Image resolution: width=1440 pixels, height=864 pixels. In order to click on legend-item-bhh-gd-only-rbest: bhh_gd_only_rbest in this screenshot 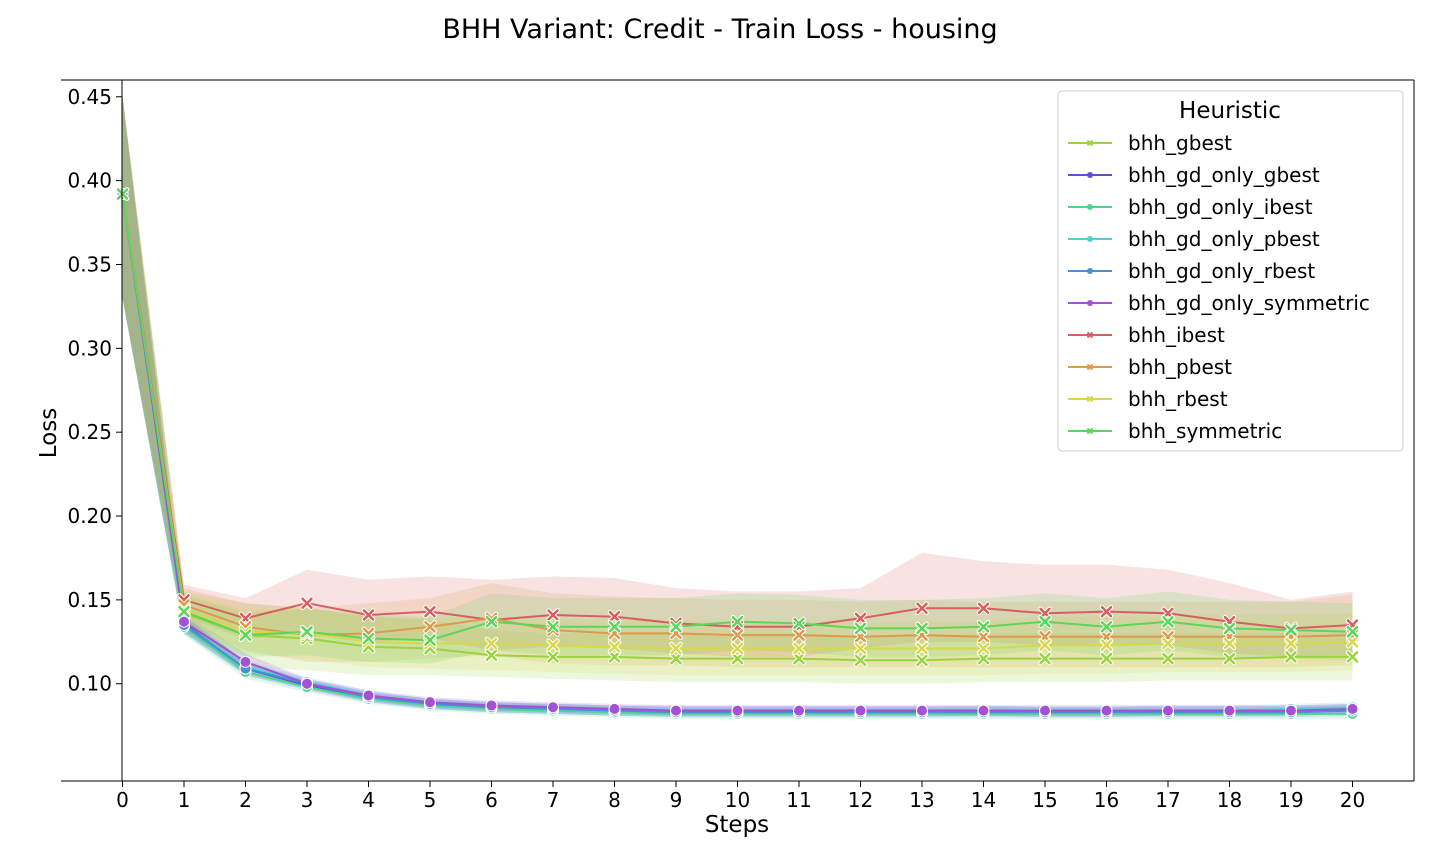, I will do `click(1191, 271)`.